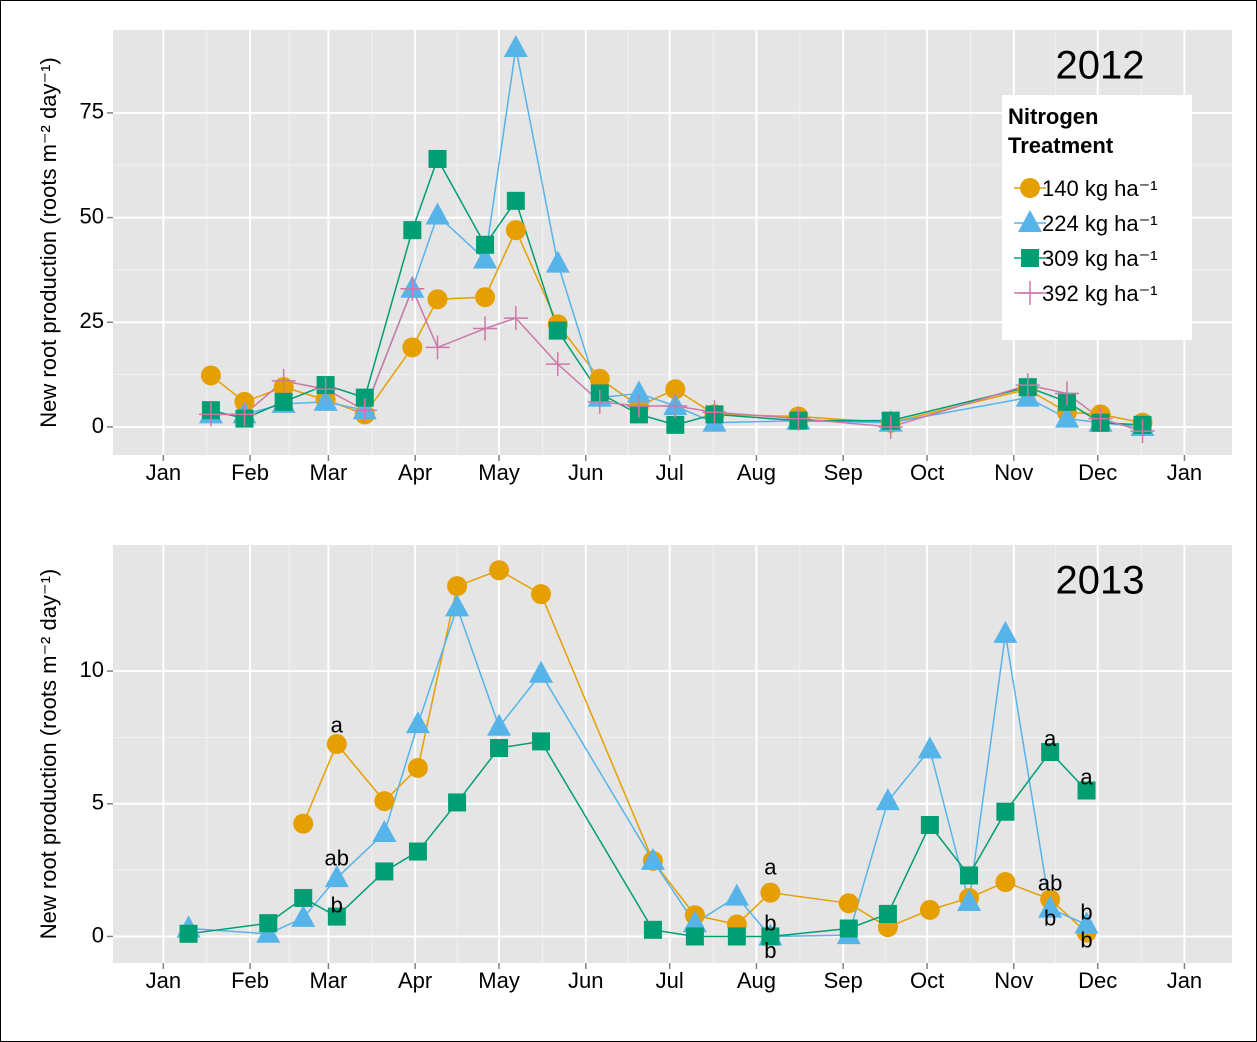 This screenshot has height=1042, width=1257. I want to click on y-tick-label: 5, so click(98, 802).